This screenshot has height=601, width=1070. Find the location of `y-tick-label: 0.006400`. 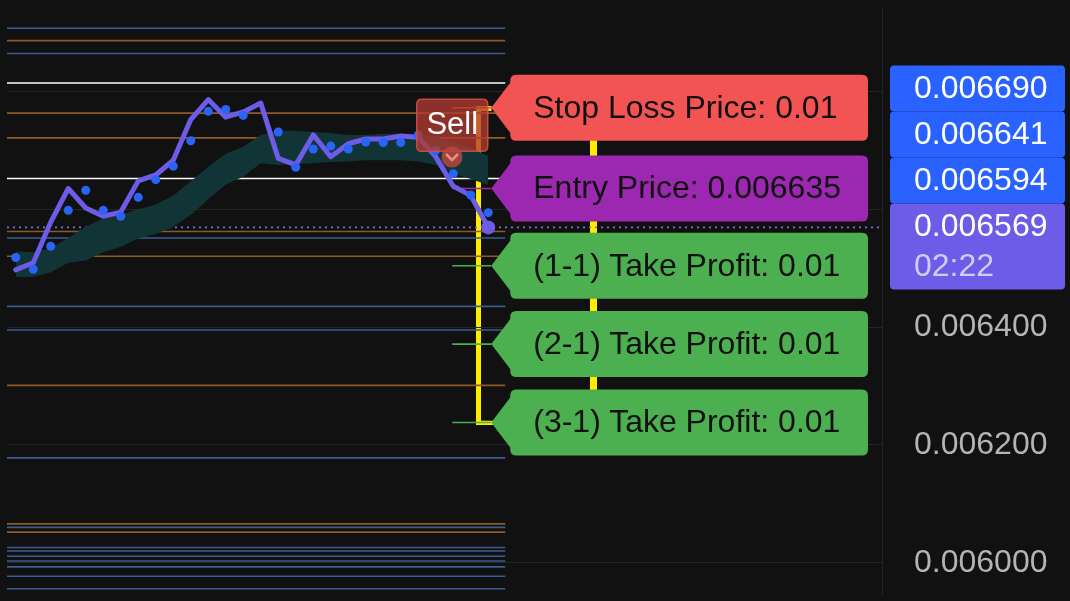

y-tick-label: 0.006400 is located at coordinates (981, 324).